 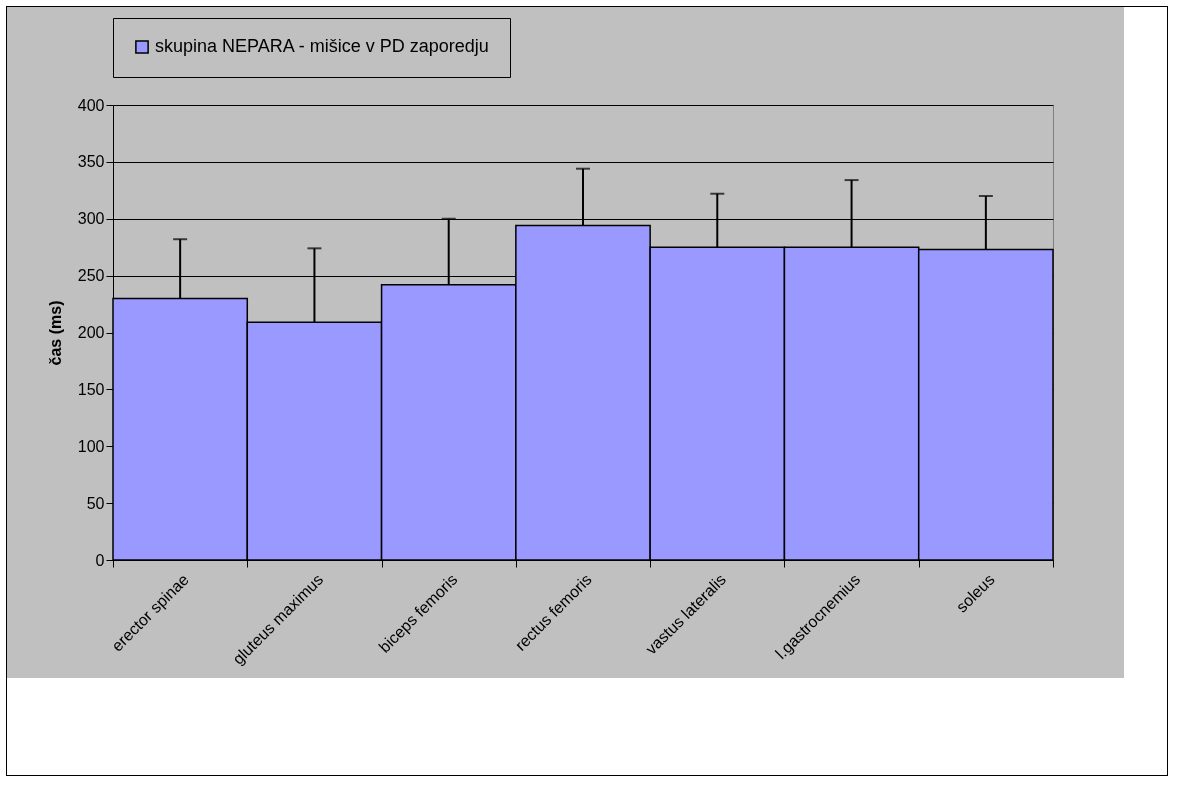 What do you see at coordinates (55, 333) in the screenshot?
I see `y-axis-title: čas (ms)` at bounding box center [55, 333].